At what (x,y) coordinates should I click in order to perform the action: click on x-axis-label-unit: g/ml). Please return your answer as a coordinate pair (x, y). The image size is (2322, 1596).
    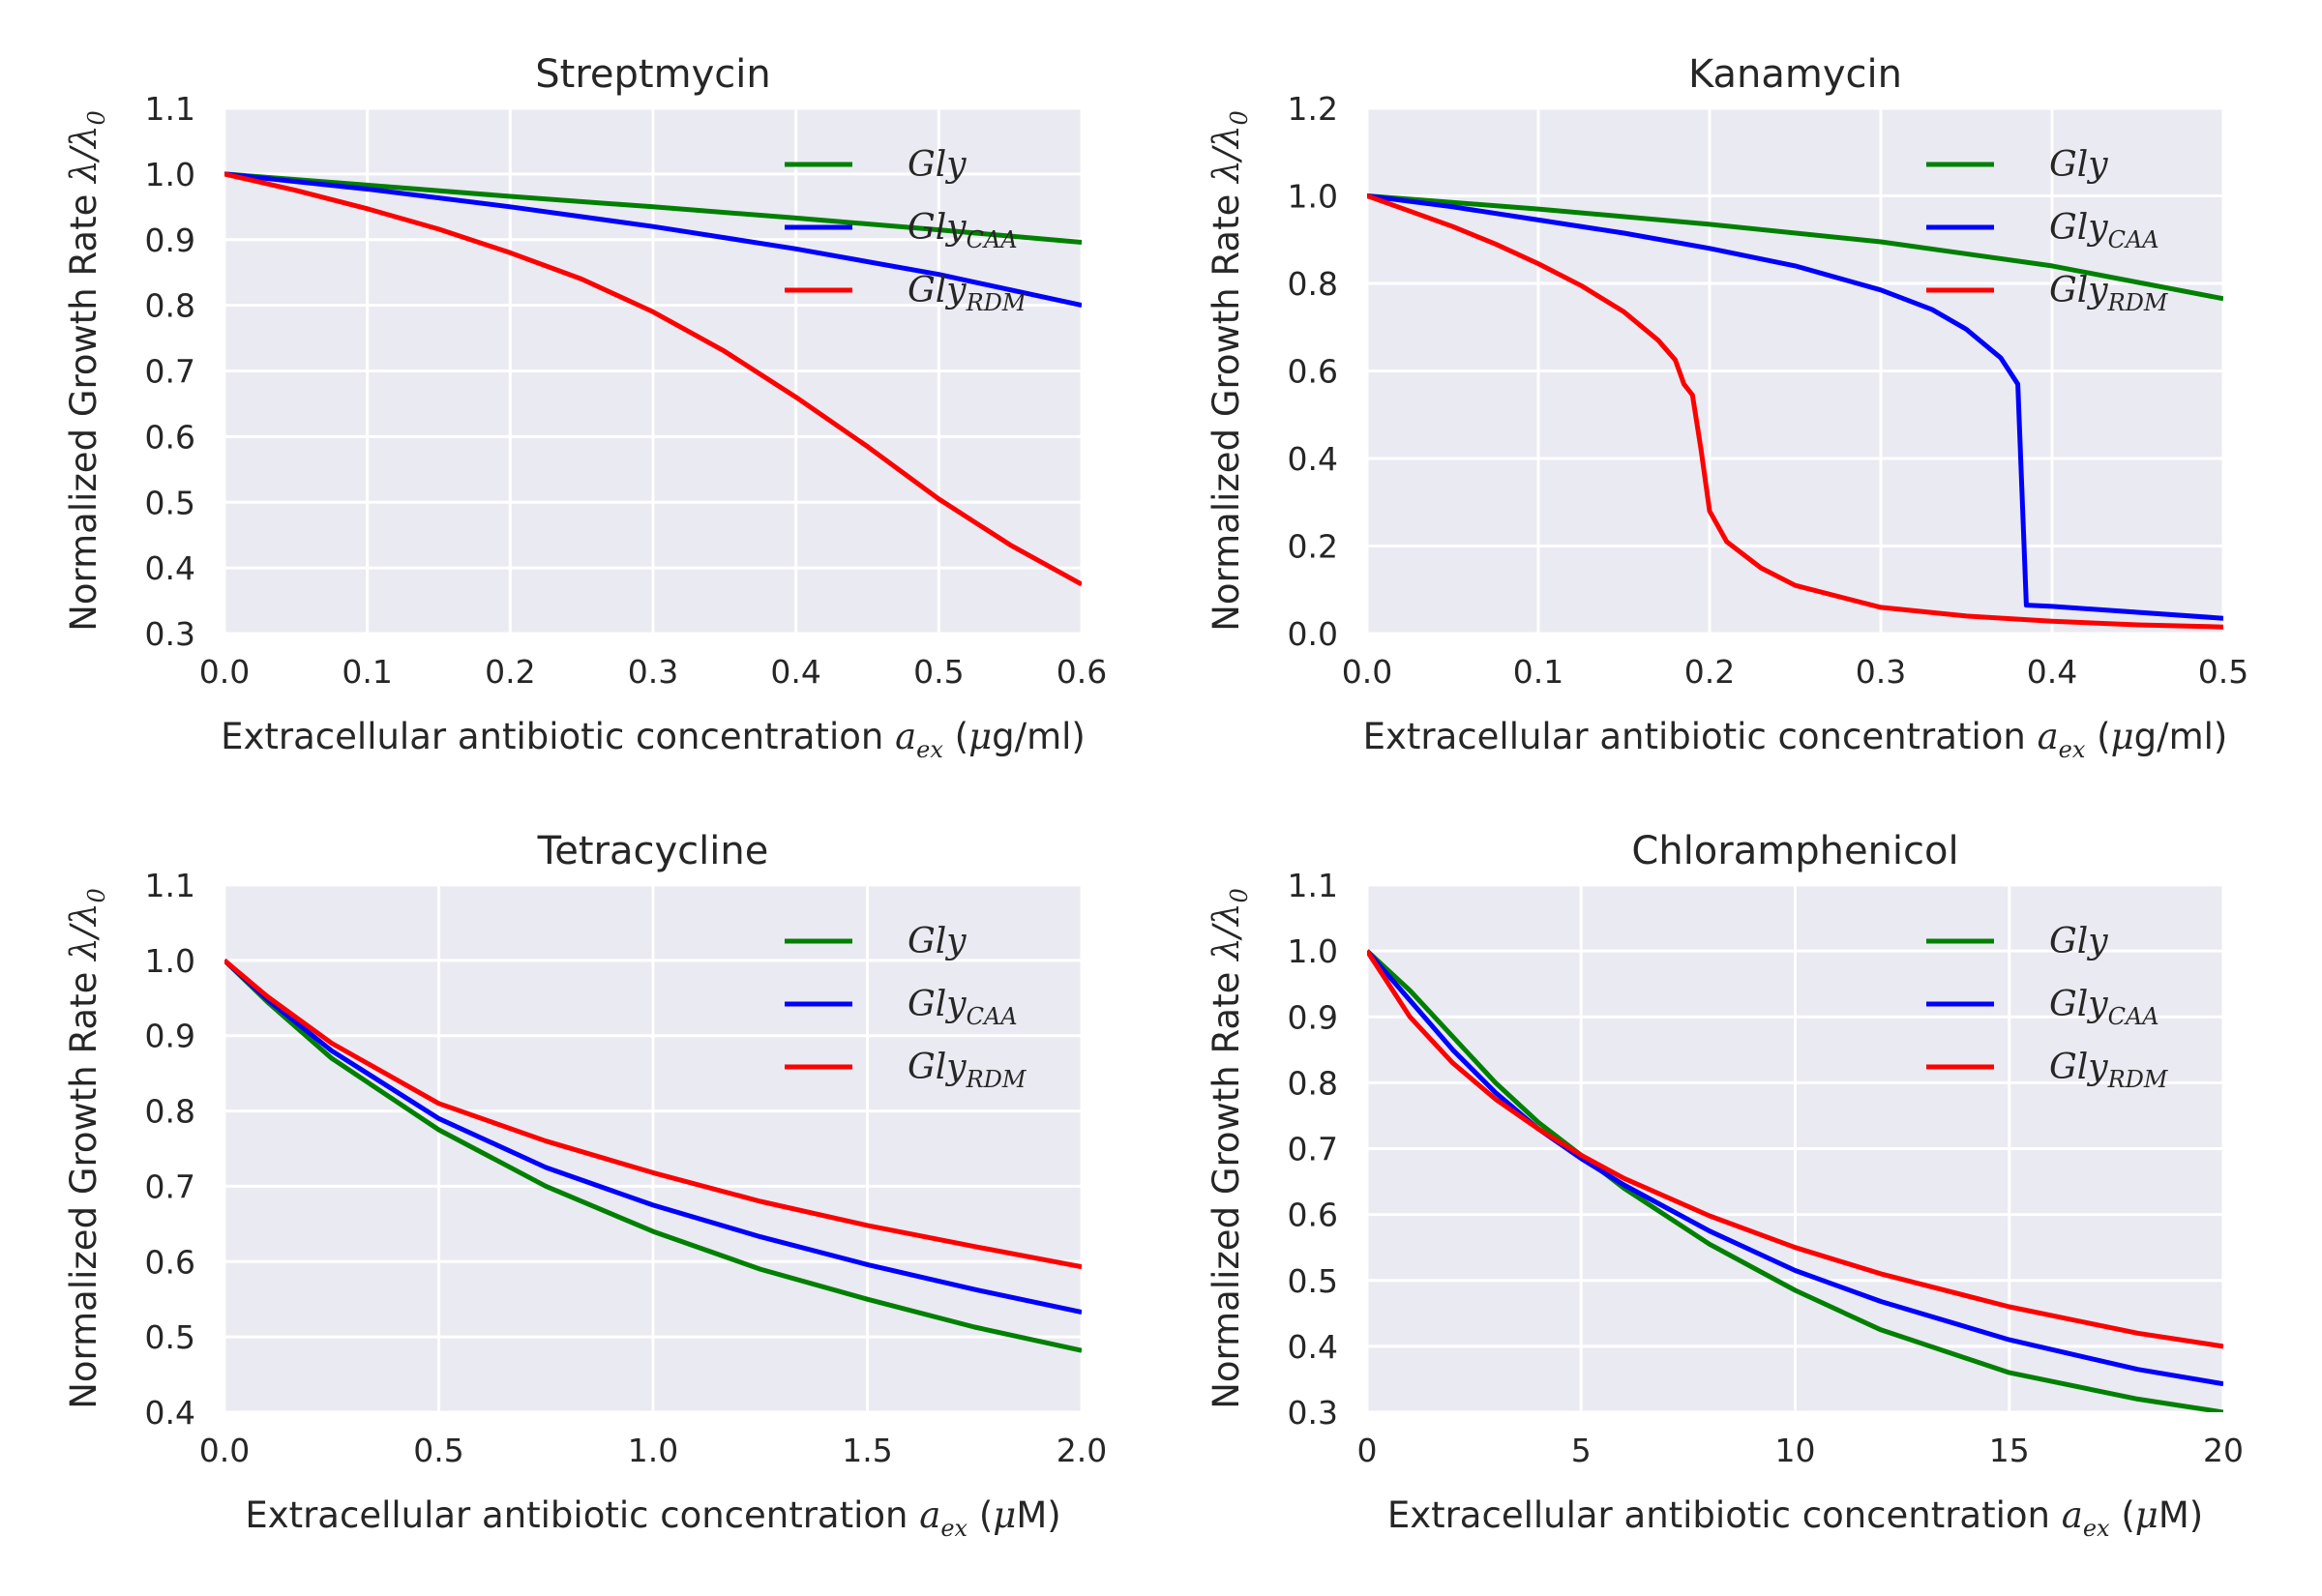
    Looking at the image, I should click on (2181, 736).